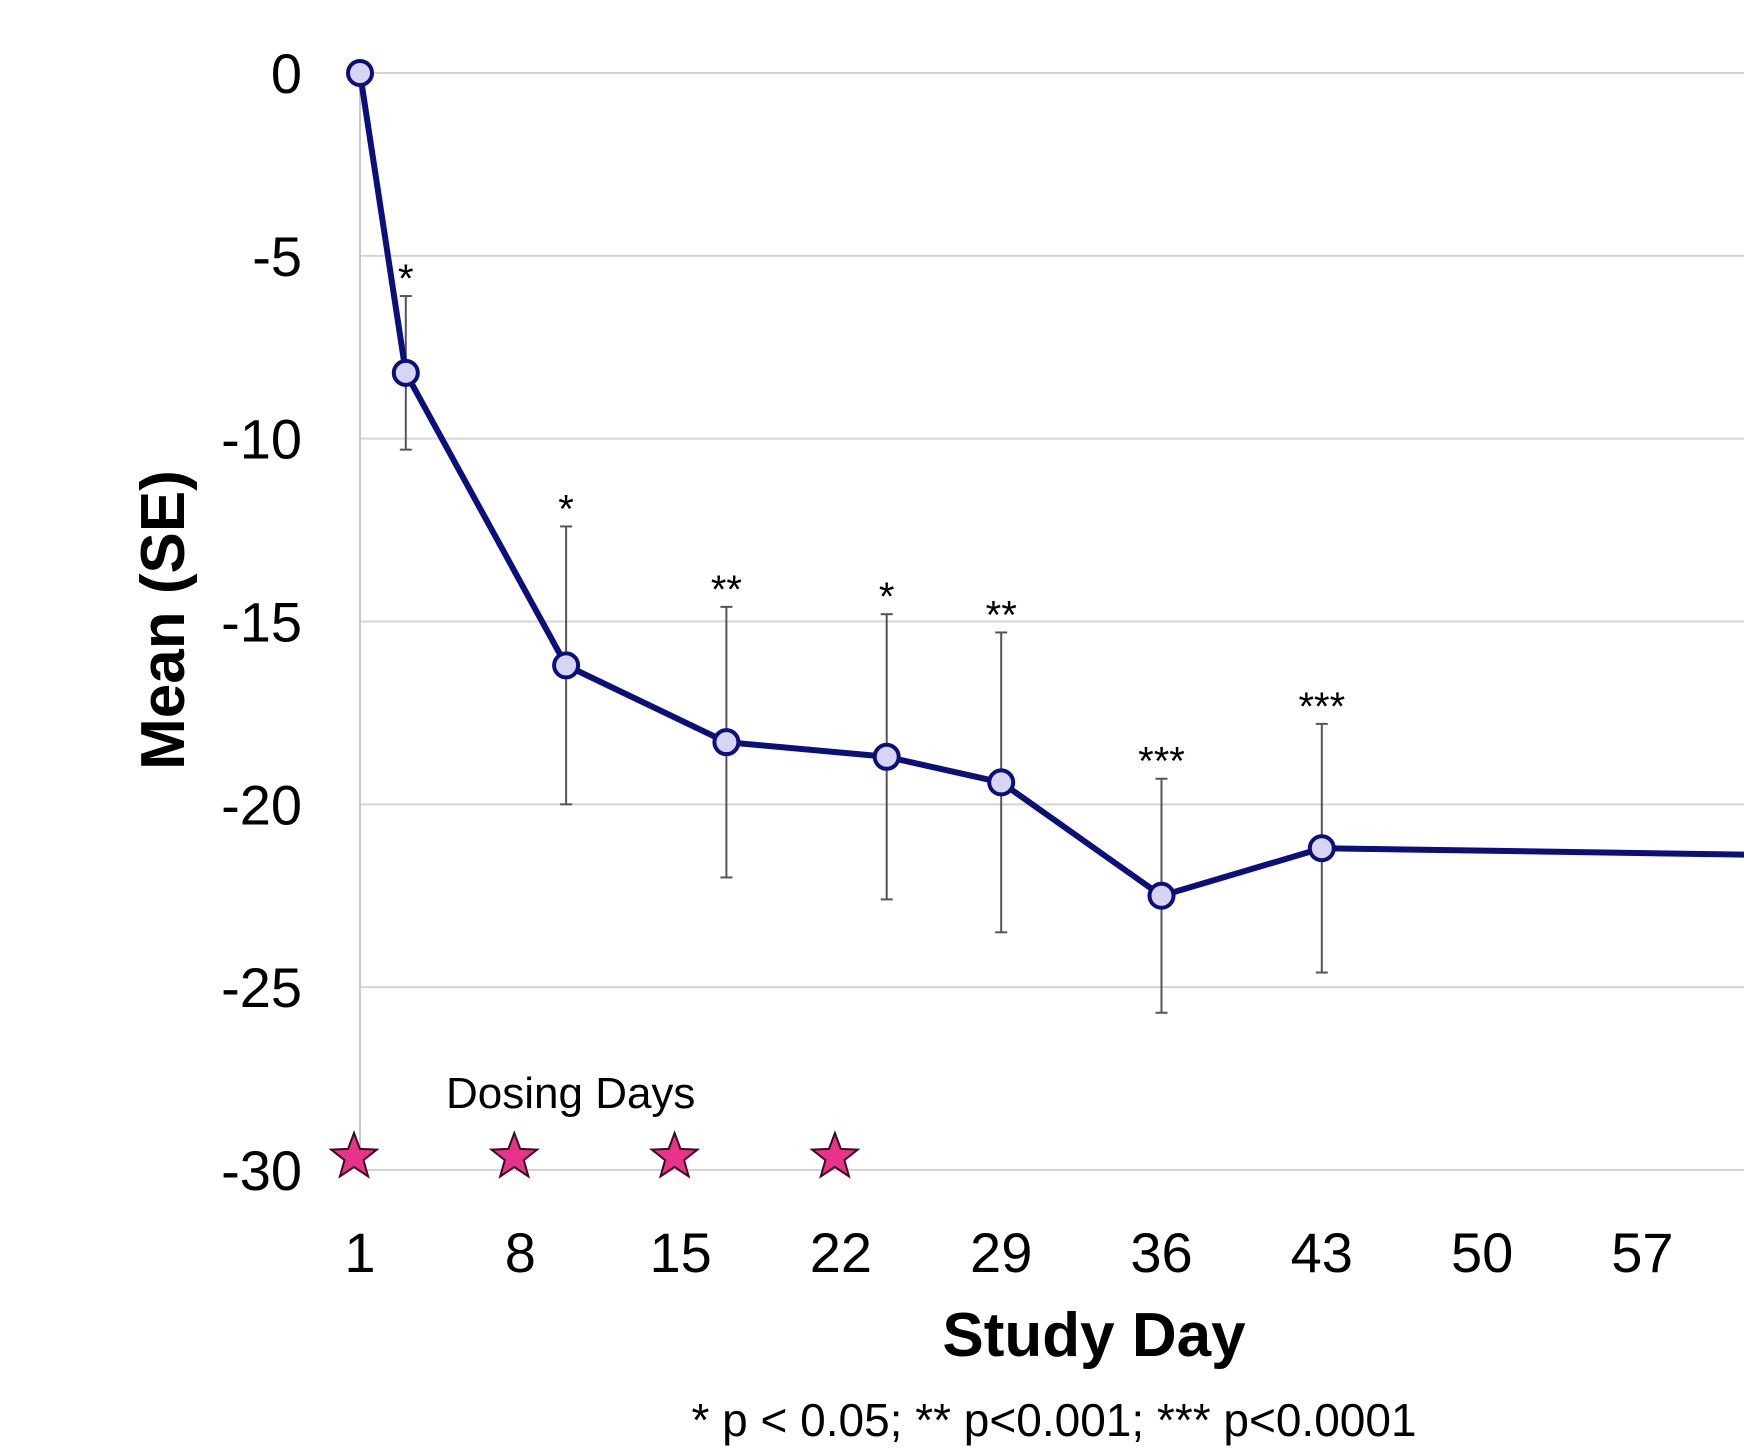  Describe the element at coordinates (277, 256) in the screenshot. I see `y-tick-label: -5` at that location.